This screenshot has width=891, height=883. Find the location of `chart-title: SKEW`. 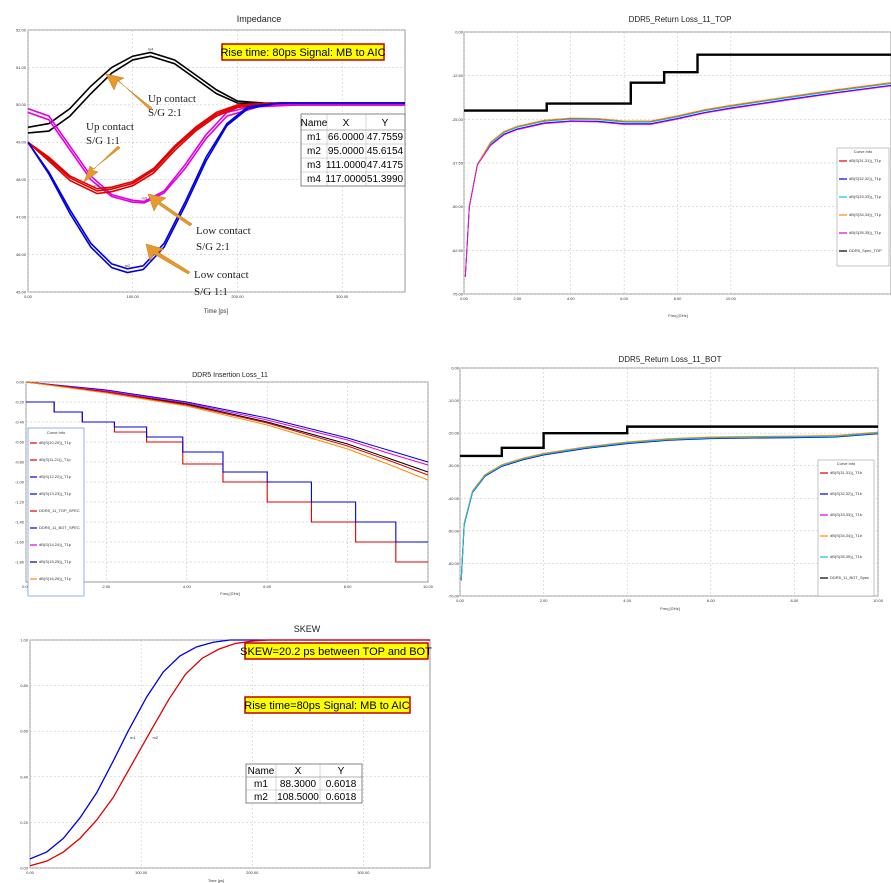

chart-title: SKEW is located at coordinates (307, 629).